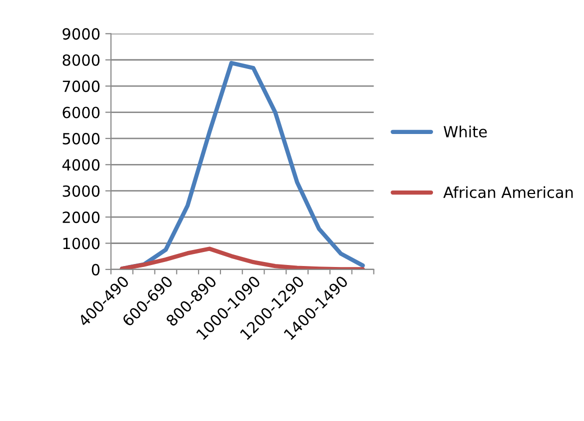 The image size is (584, 421). What do you see at coordinates (81, 165) in the screenshot?
I see `y-tick-label: 4000` at bounding box center [81, 165].